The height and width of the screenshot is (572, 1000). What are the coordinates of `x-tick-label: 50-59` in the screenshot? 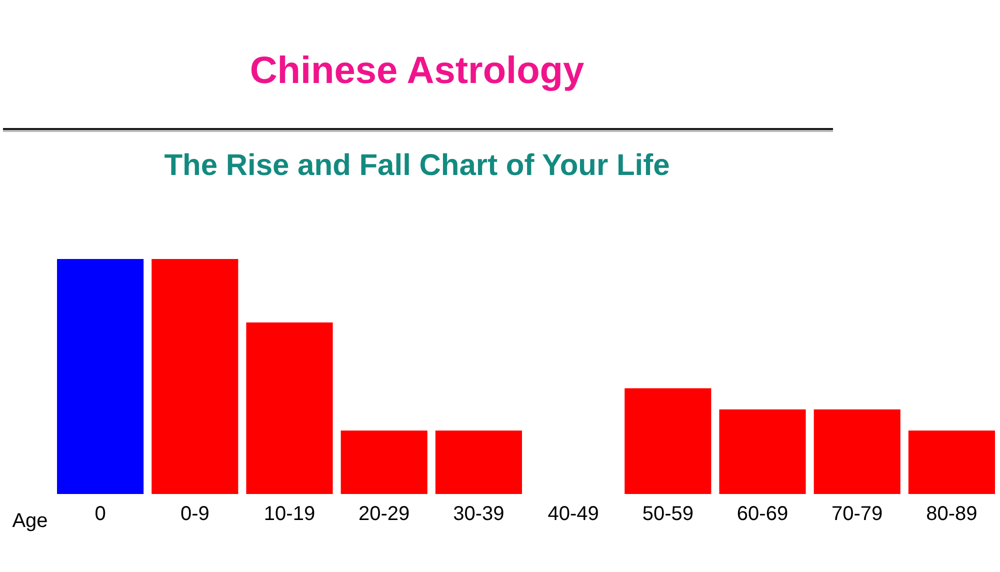 It's located at (668, 514).